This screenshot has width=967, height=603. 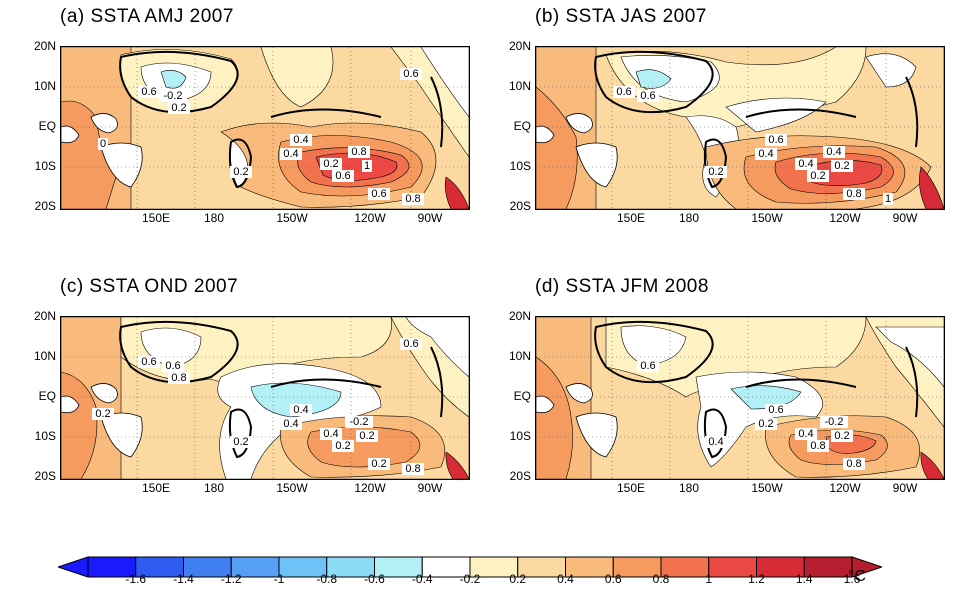 I want to click on colorbar-tick-label: 0.8, so click(x=661, y=579).